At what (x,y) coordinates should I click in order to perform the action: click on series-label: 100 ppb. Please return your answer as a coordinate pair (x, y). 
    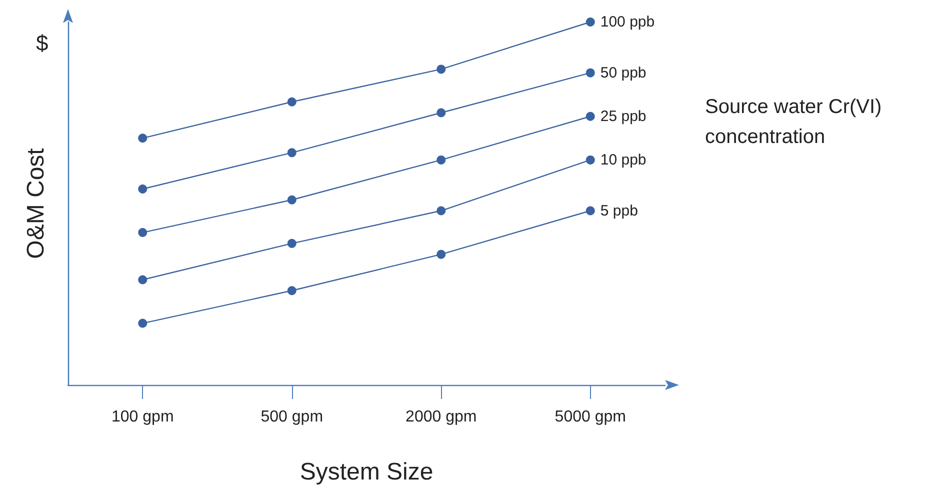
    Looking at the image, I should click on (627, 22).